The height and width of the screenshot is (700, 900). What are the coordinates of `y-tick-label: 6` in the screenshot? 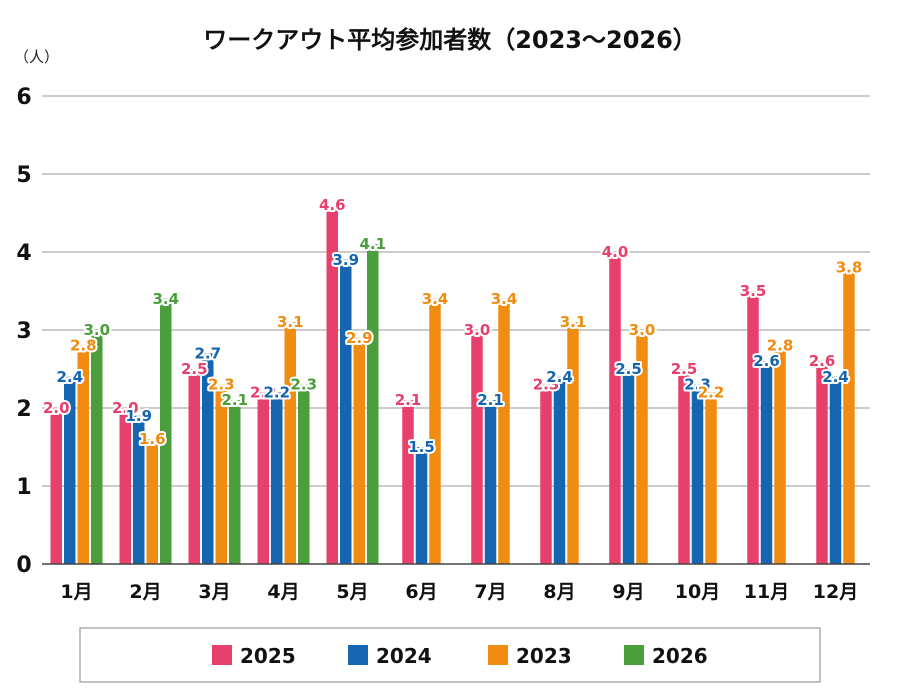 It's located at (23, 97).